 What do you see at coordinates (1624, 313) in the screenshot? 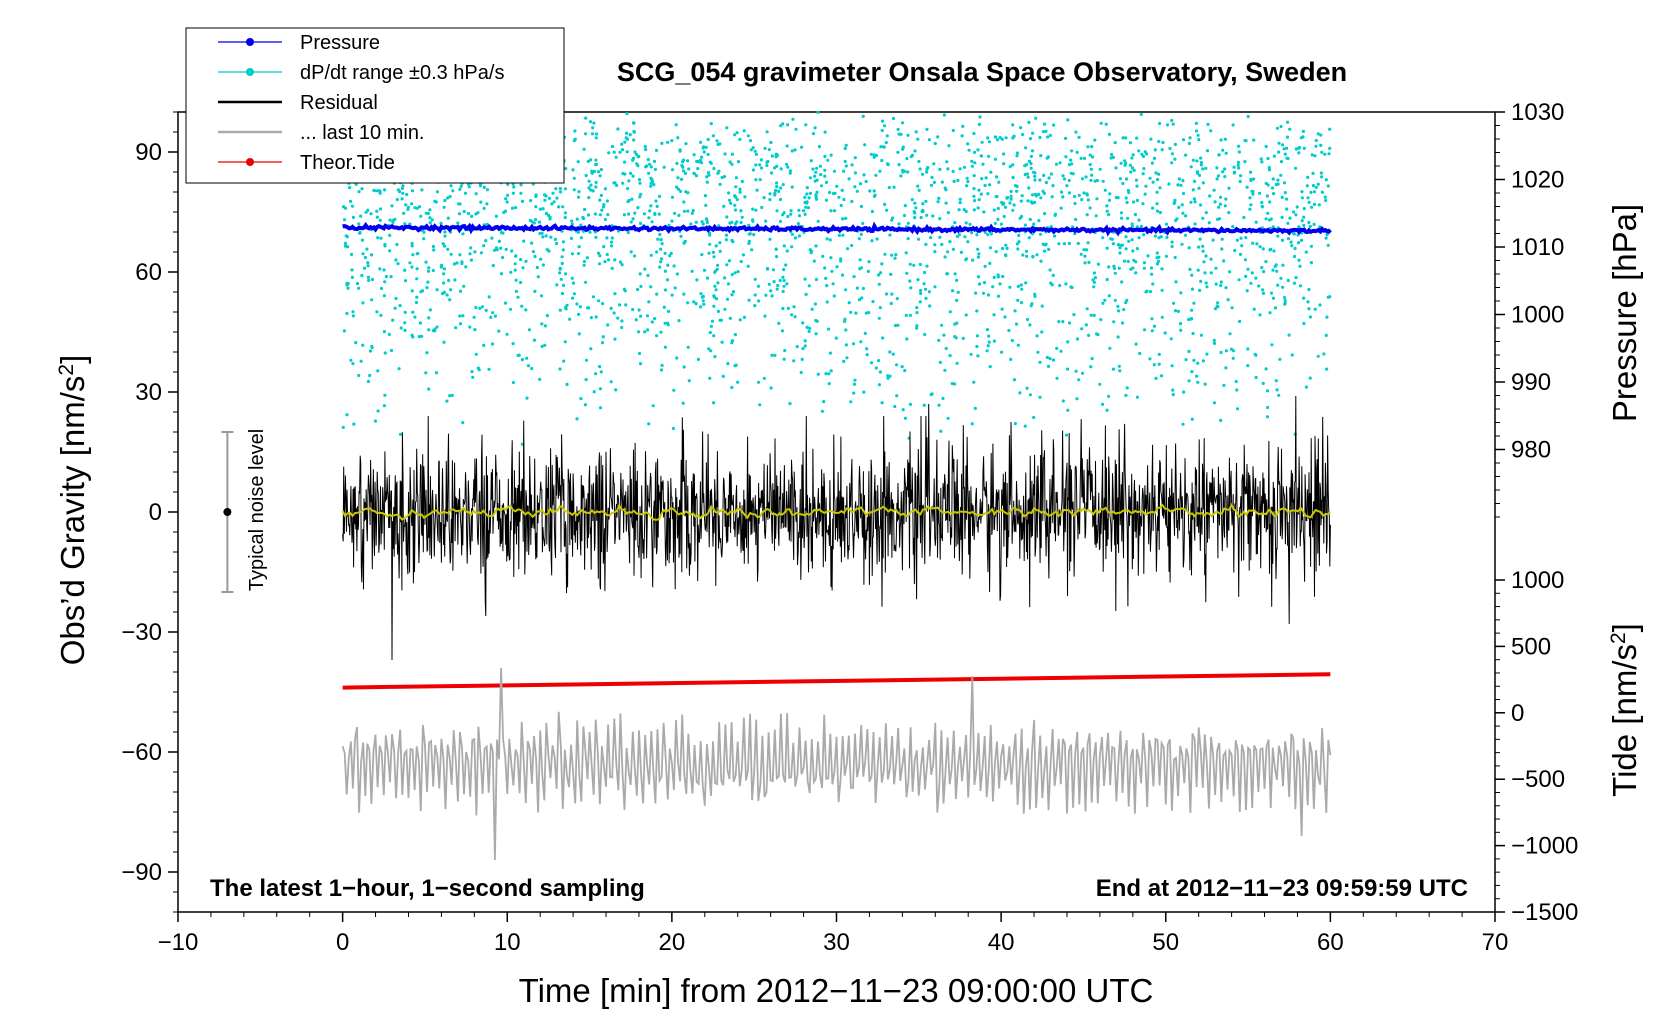
I see `pressure-axis-title: Pressure [hPa]` at bounding box center [1624, 313].